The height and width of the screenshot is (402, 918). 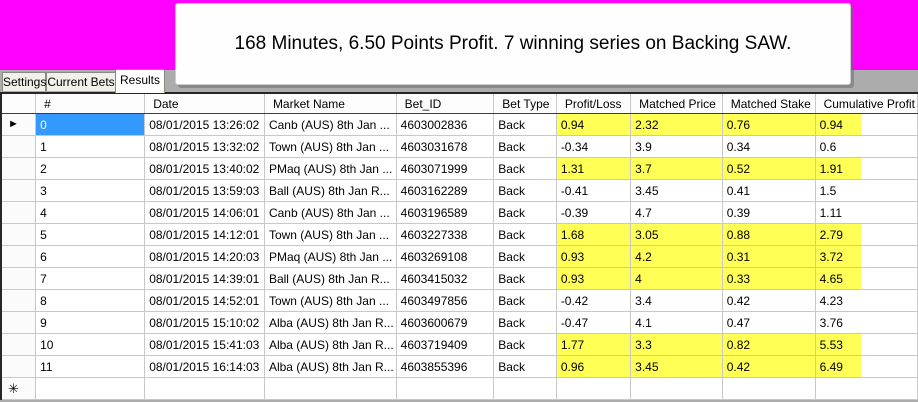 I want to click on cell-num: 7, so click(x=90, y=278).